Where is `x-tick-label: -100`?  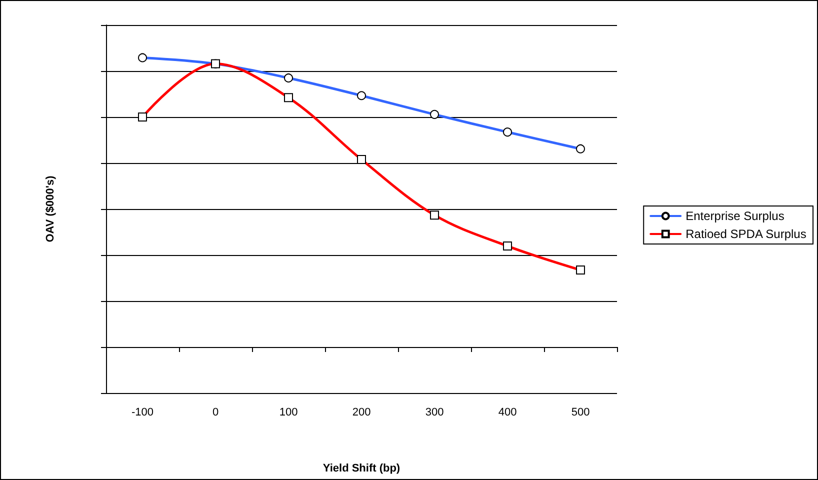
x-tick-label: -100 is located at coordinates (142, 412).